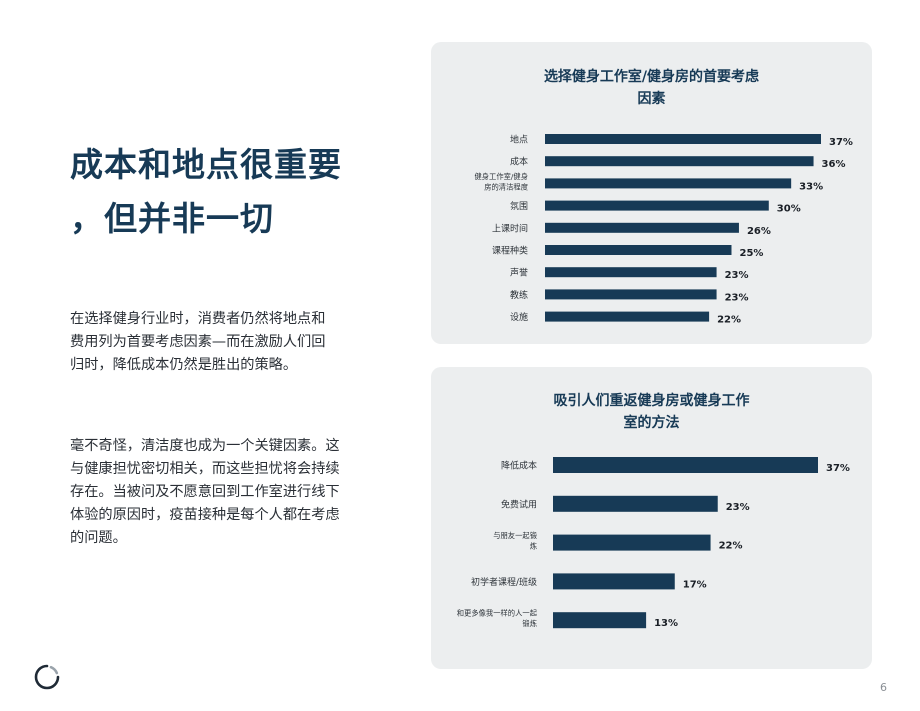  Describe the element at coordinates (695, 584) in the screenshot. I see `value-label: 17%` at that location.